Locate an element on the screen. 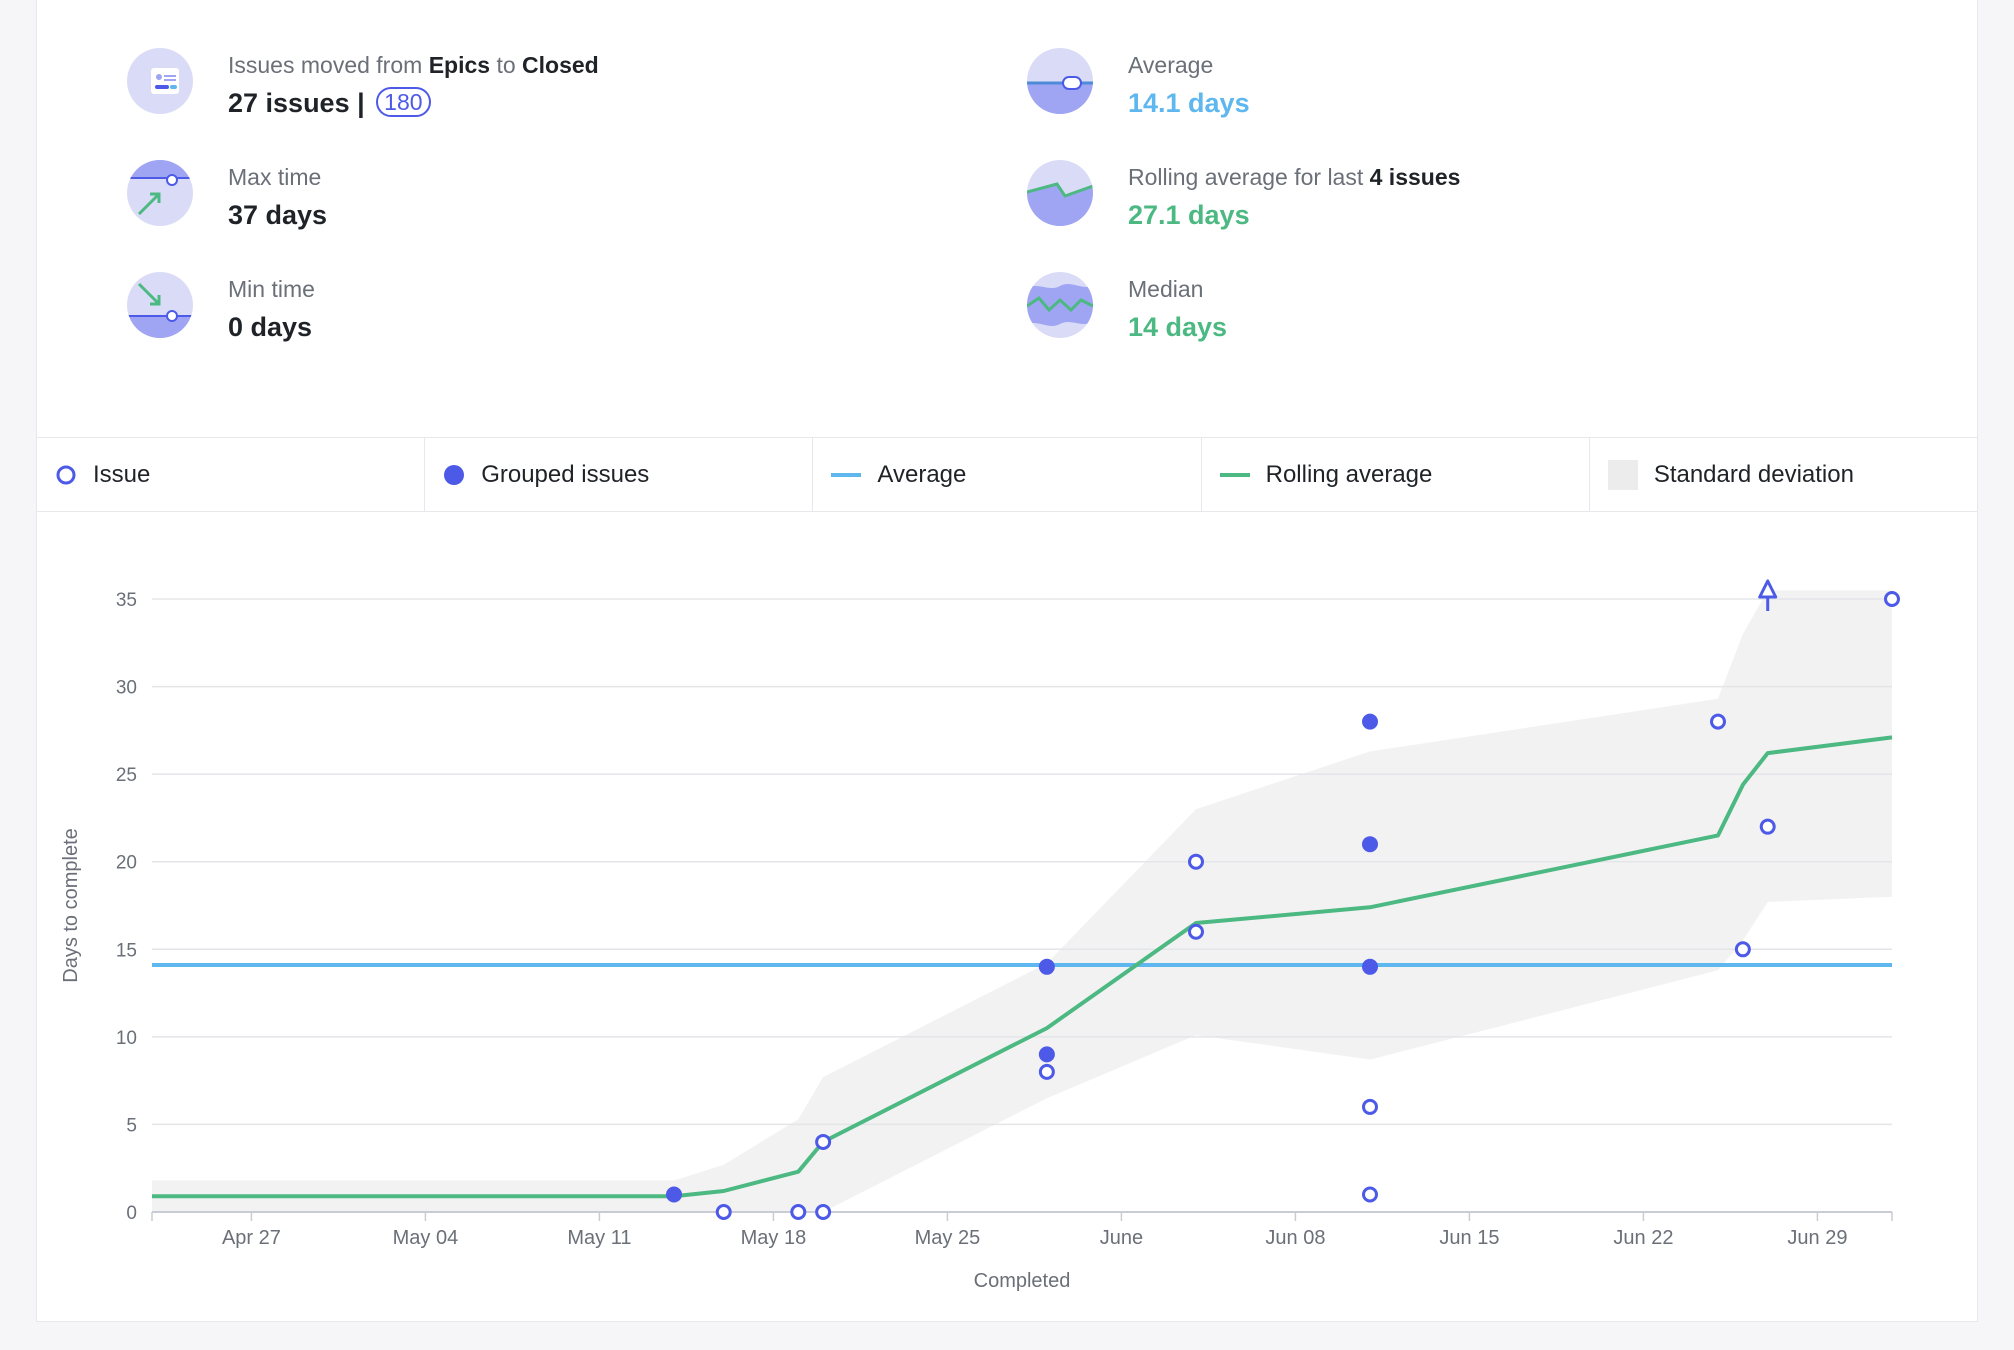  y-tick-label: 5 is located at coordinates (131, 1125).